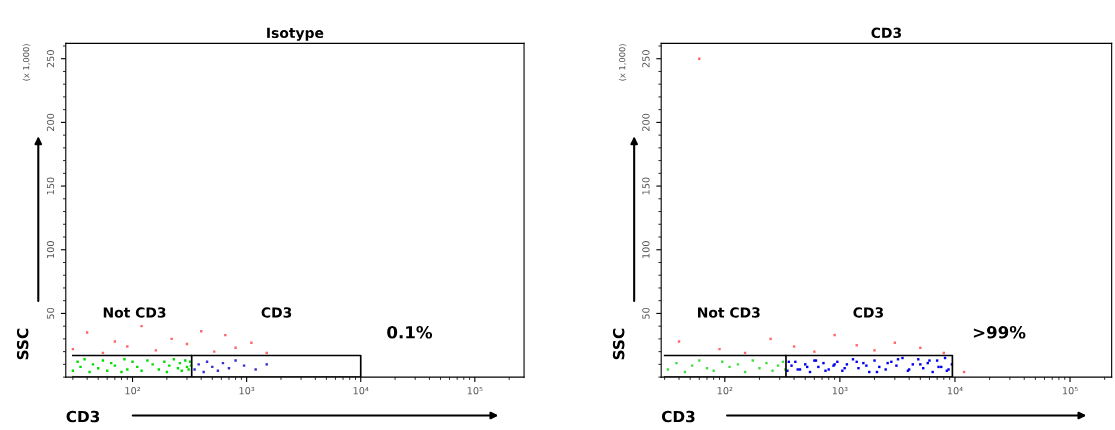 The height and width of the screenshot is (430, 1115). Describe the element at coordinates (410, 332) in the screenshot. I see `annotation: 0.1%` at that location.